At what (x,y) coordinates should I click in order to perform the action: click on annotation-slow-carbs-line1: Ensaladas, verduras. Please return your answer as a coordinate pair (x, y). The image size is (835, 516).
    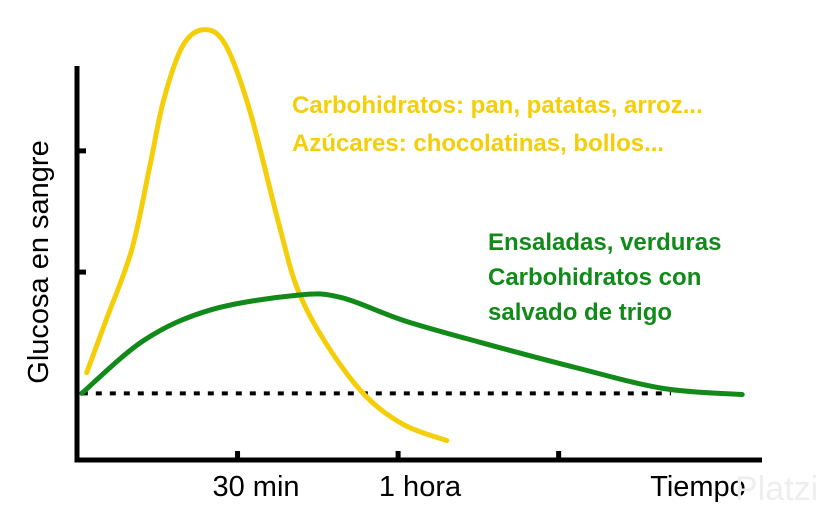
    Looking at the image, I should click on (604, 242).